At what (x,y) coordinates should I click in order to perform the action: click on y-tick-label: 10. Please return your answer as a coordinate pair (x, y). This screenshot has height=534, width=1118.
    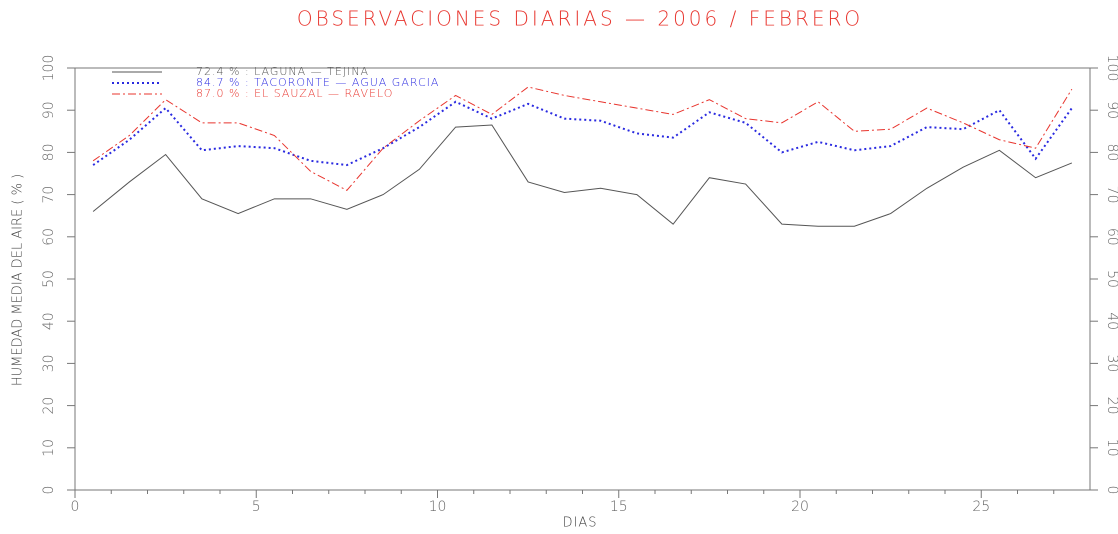
    Looking at the image, I should click on (49, 448).